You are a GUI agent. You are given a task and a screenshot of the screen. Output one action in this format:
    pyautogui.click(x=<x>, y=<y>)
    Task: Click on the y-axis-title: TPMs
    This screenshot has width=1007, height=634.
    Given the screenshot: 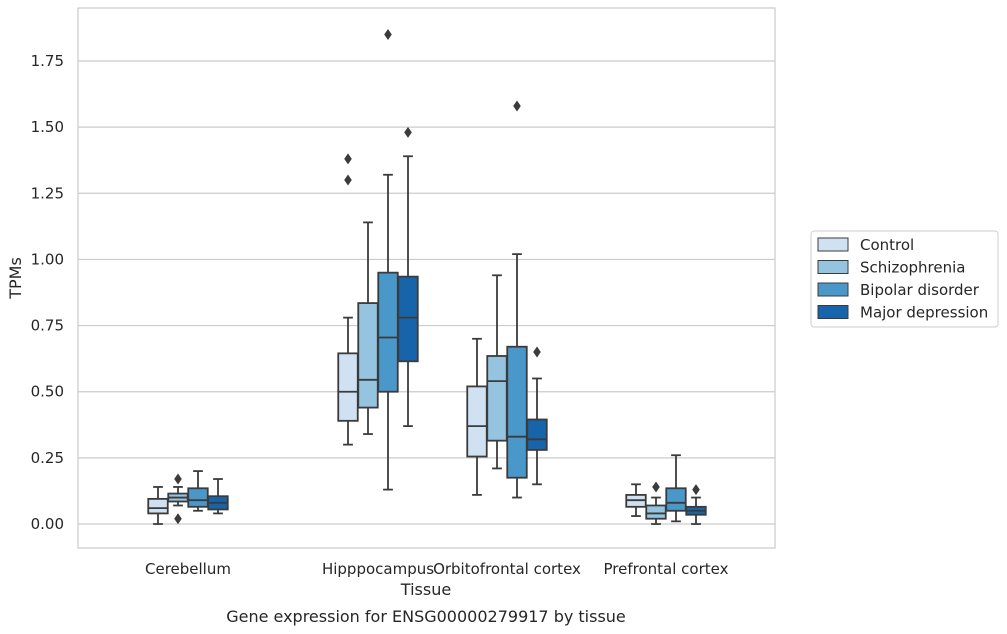 What is the action you would take?
    pyautogui.click(x=15, y=278)
    